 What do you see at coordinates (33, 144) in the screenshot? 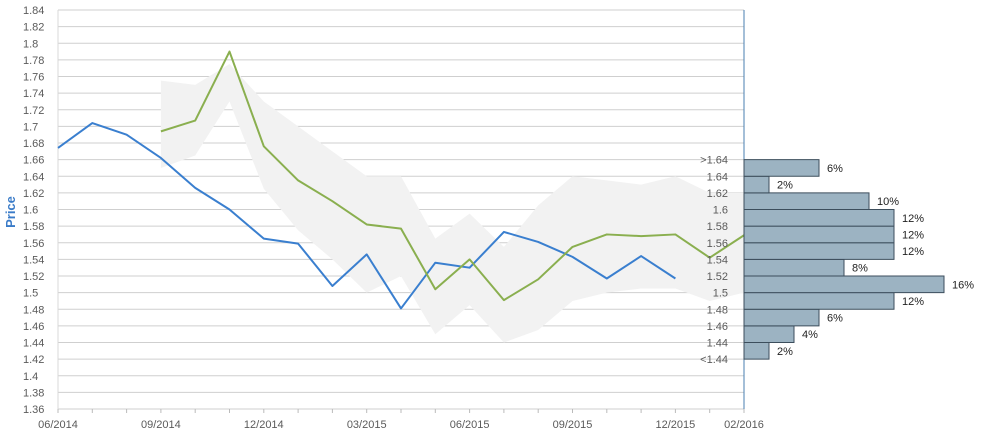
I see `y-tick-label: 1.68` at bounding box center [33, 144].